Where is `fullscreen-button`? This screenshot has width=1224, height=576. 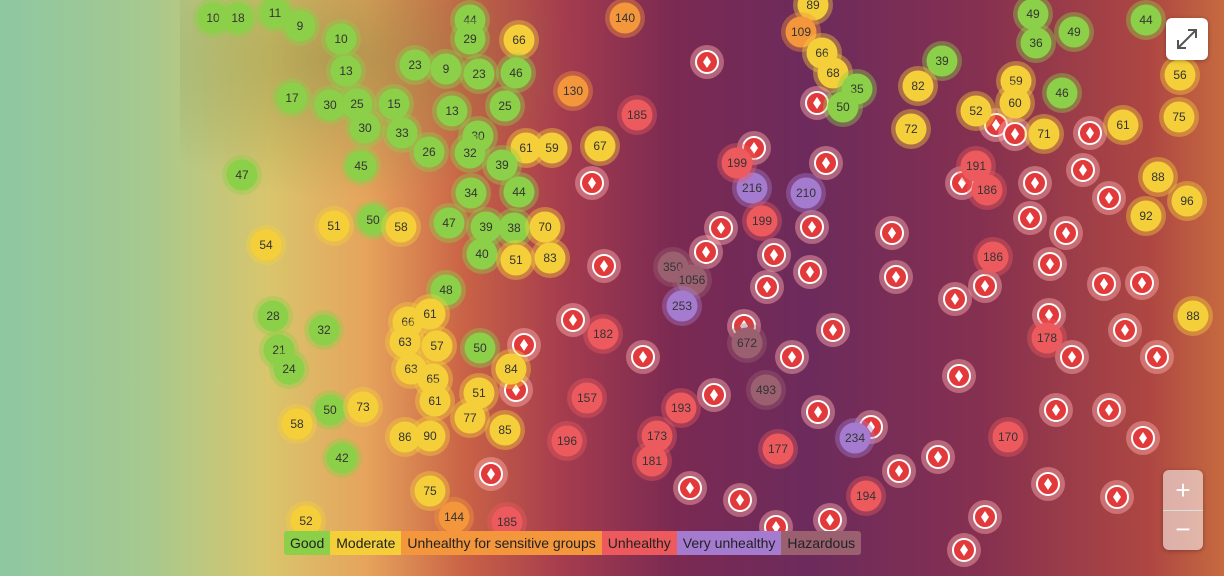 fullscreen-button is located at coordinates (1187, 39).